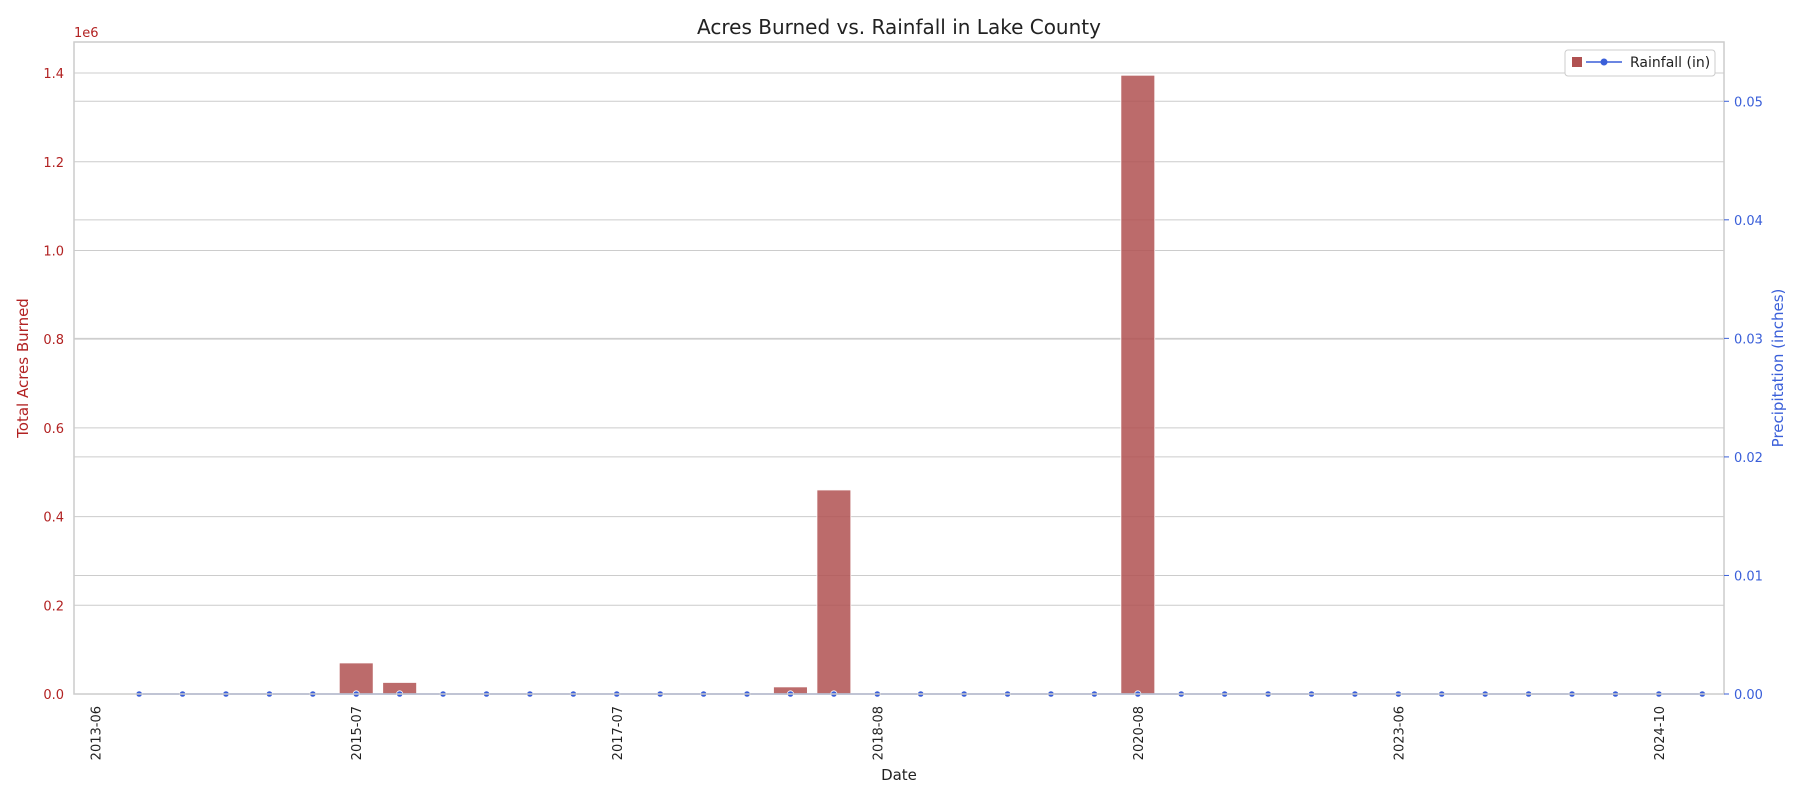 Image resolution: width=1800 pixels, height=800 pixels. I want to click on left-axis-scale-label: 1e6, so click(86, 33).